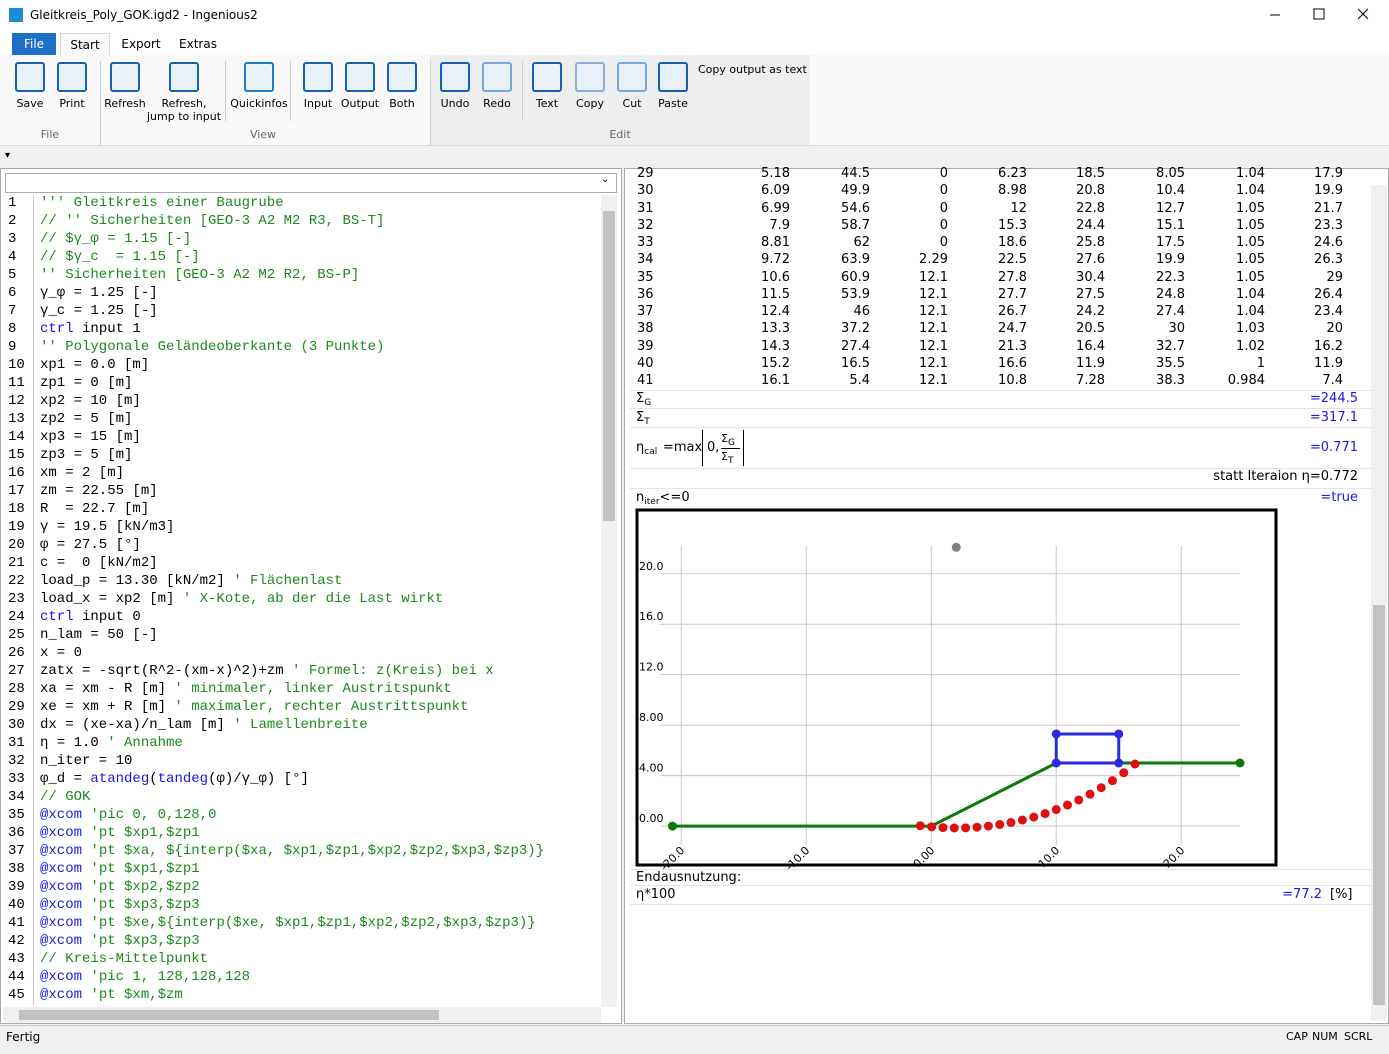  I want to click on app-icon, so click(16, 15).